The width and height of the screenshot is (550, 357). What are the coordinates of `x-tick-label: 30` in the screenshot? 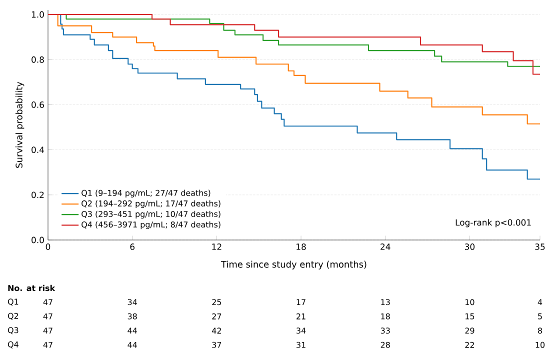 It's located at (469, 247).